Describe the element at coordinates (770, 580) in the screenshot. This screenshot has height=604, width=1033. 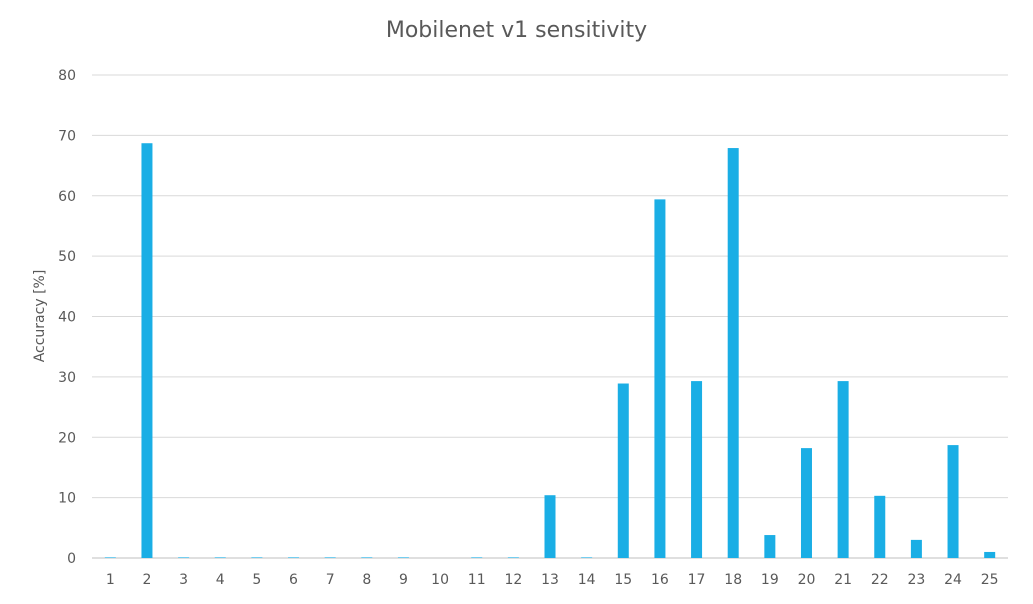
I see `x-tick-label: 19` at that location.